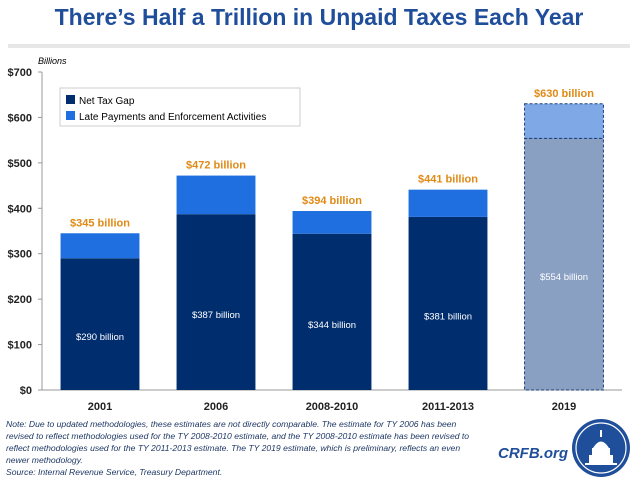  Describe the element at coordinates (564, 407) in the screenshot. I see `x-tick-label: 2019` at that location.